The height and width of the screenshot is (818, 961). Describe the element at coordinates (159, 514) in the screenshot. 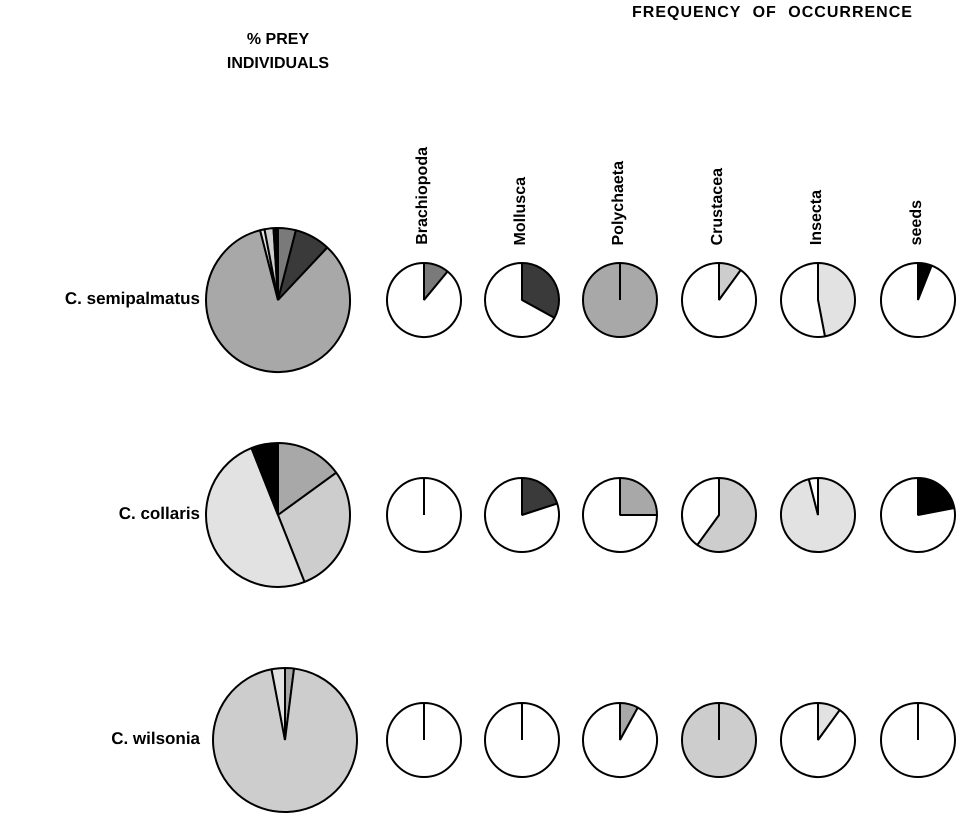

I see `text: C. collaris` at that location.